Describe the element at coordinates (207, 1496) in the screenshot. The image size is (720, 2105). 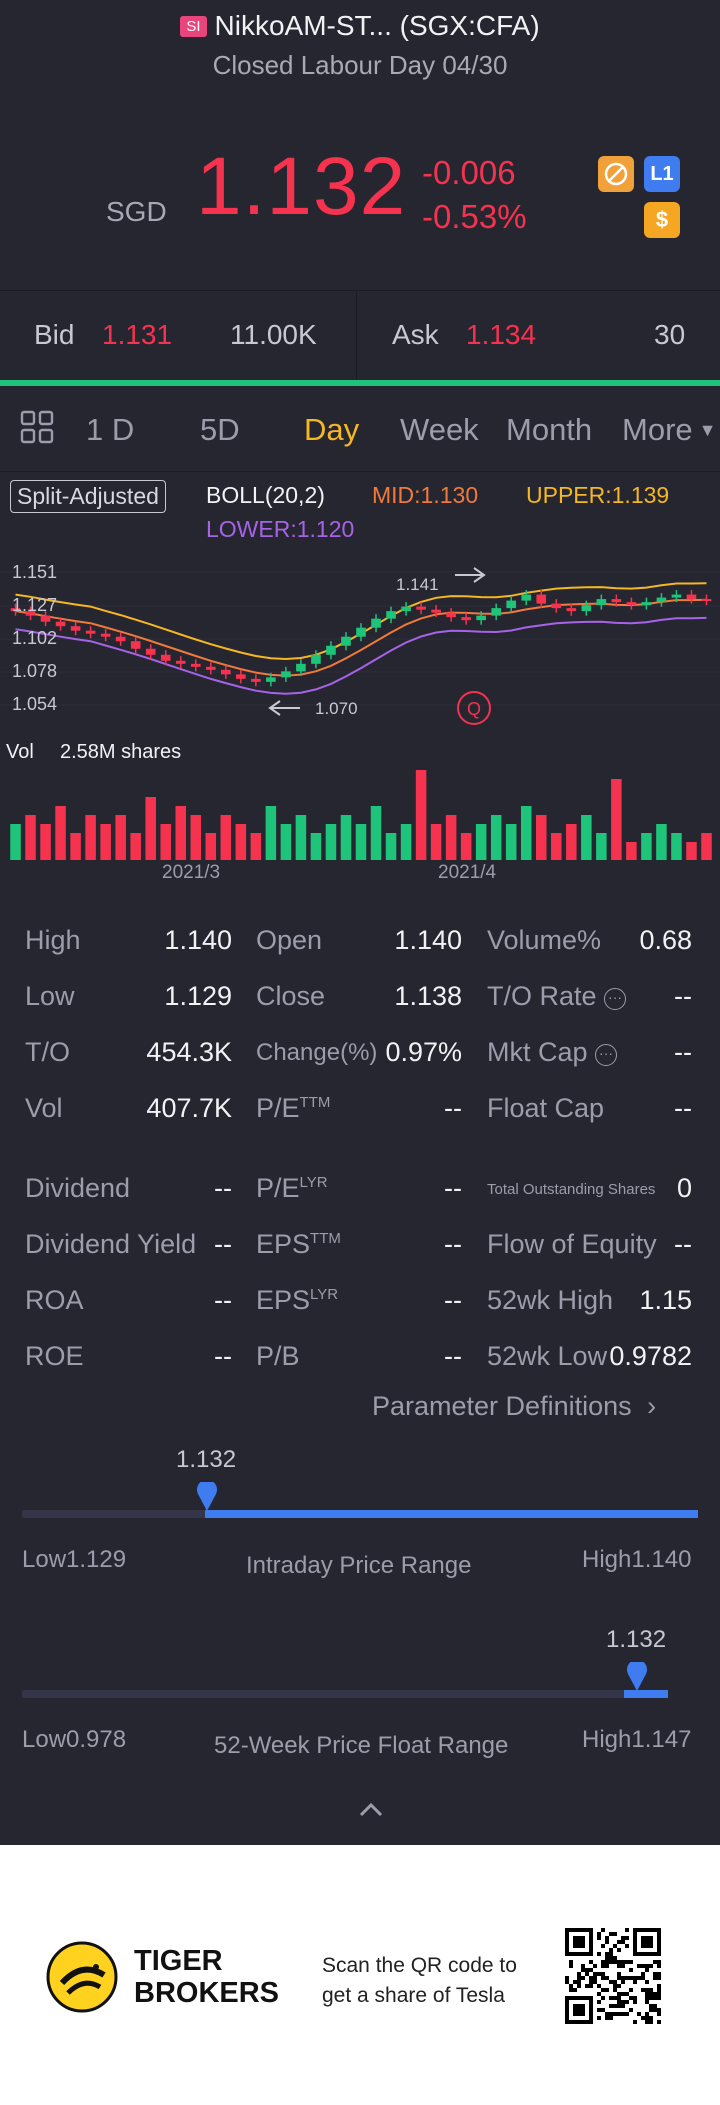
I see `pin-icon` at that location.